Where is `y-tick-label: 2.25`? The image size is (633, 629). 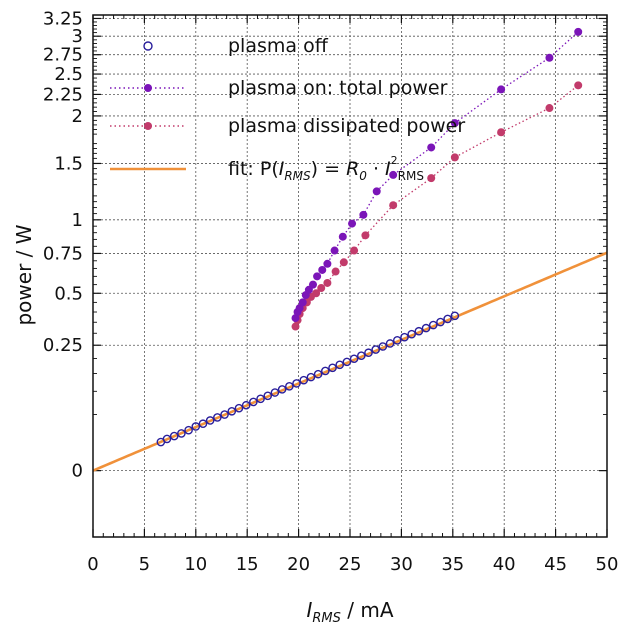 y-tick-label: 2.25 is located at coordinates (63, 94).